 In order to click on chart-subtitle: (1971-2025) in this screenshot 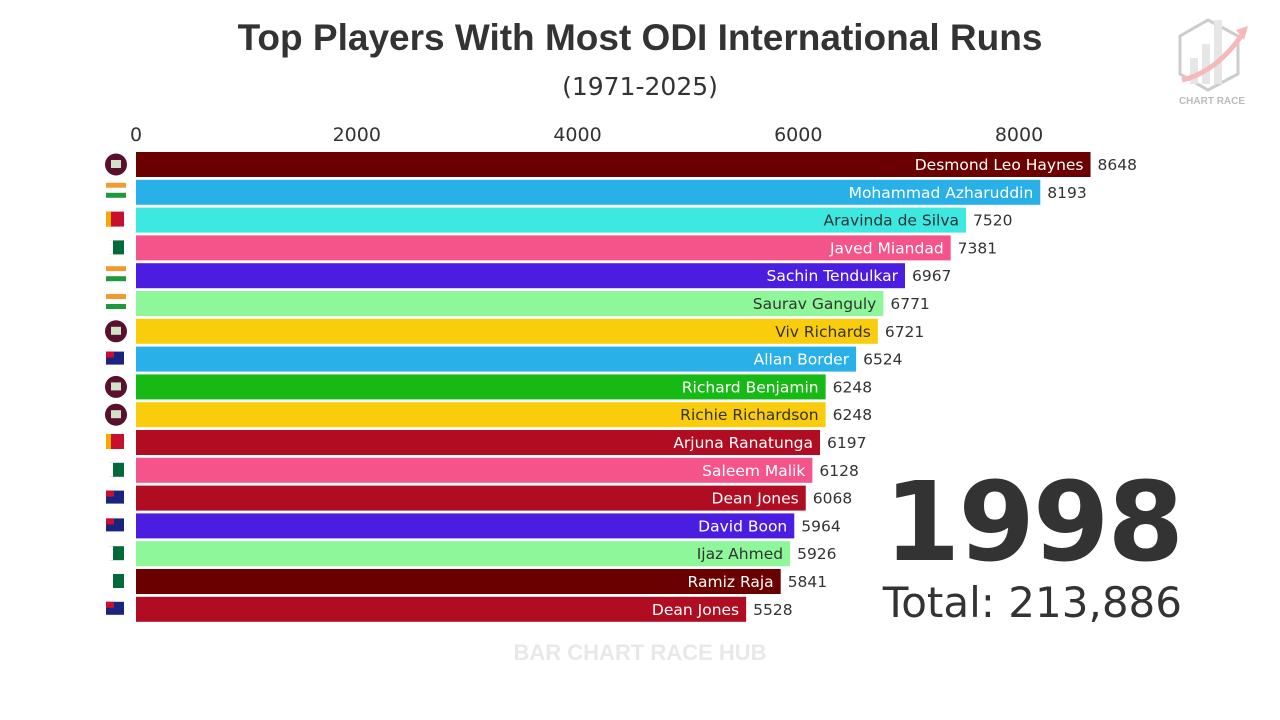, I will do `click(640, 86)`.